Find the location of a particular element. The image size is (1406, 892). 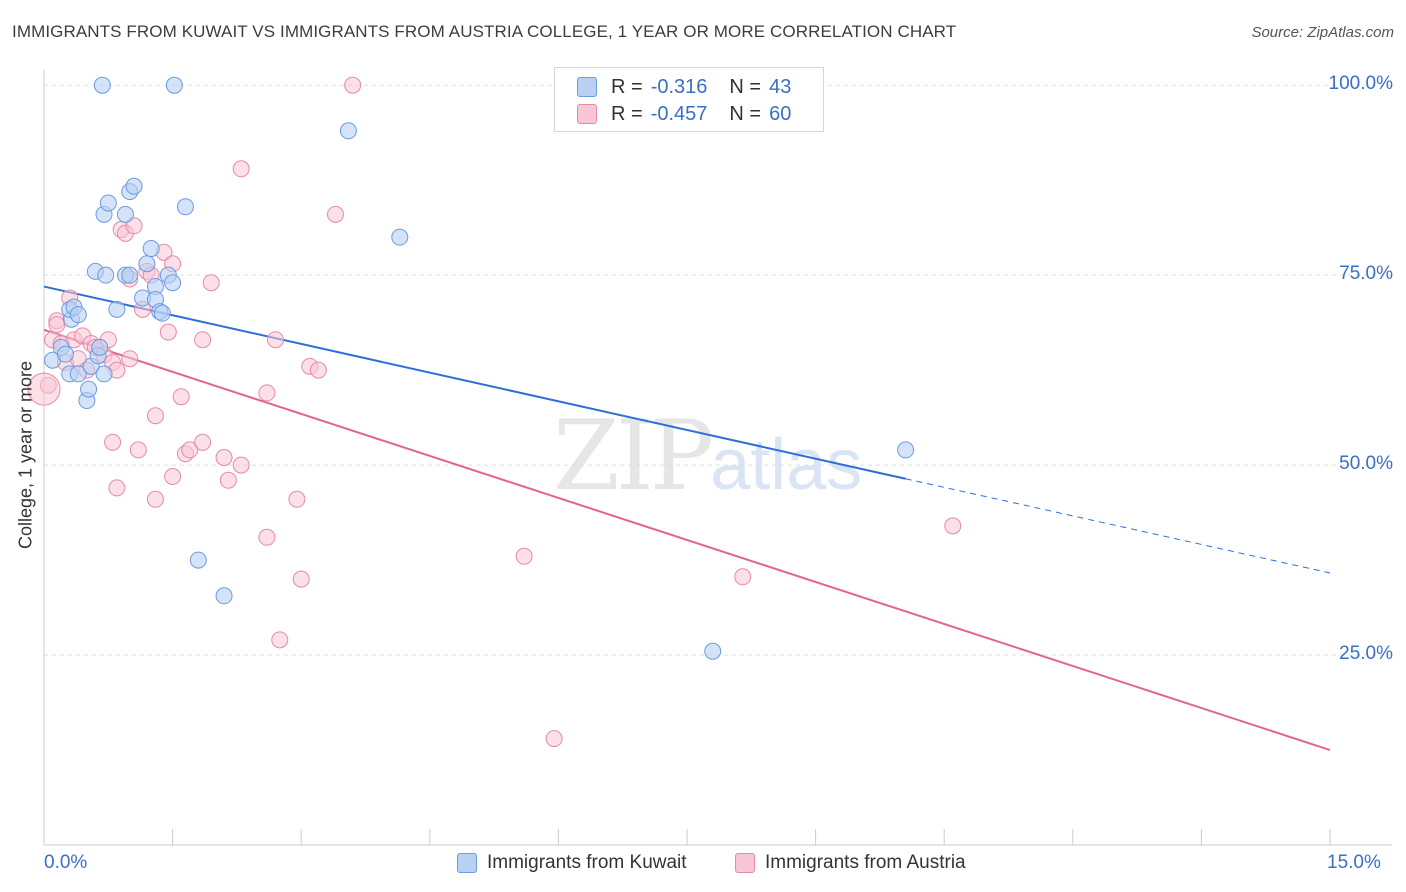

trend-line-kuwait-extrapolated is located at coordinates (1118, 526).